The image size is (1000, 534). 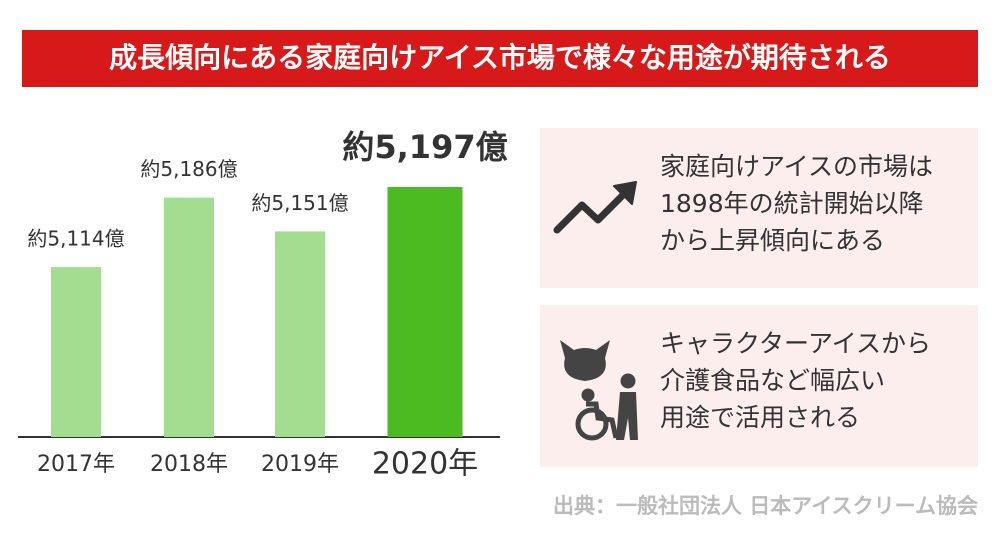 What do you see at coordinates (606, 407) in the screenshot?
I see `care-icon` at bounding box center [606, 407].